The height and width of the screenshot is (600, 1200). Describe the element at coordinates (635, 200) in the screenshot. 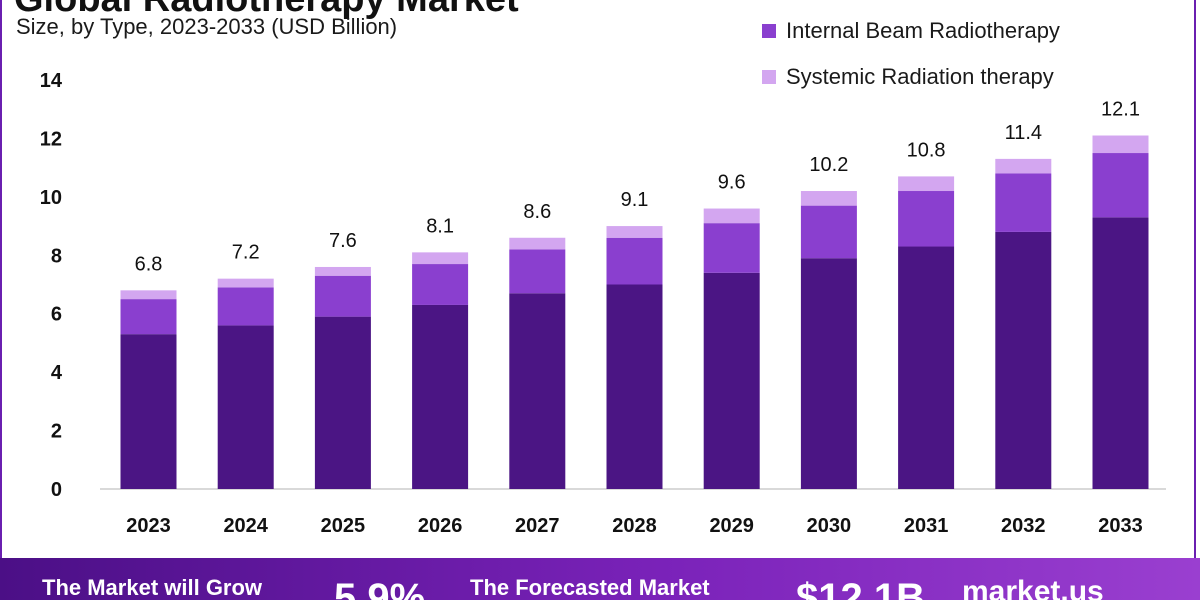

I see `bar-total-label: 9.1` at that location.